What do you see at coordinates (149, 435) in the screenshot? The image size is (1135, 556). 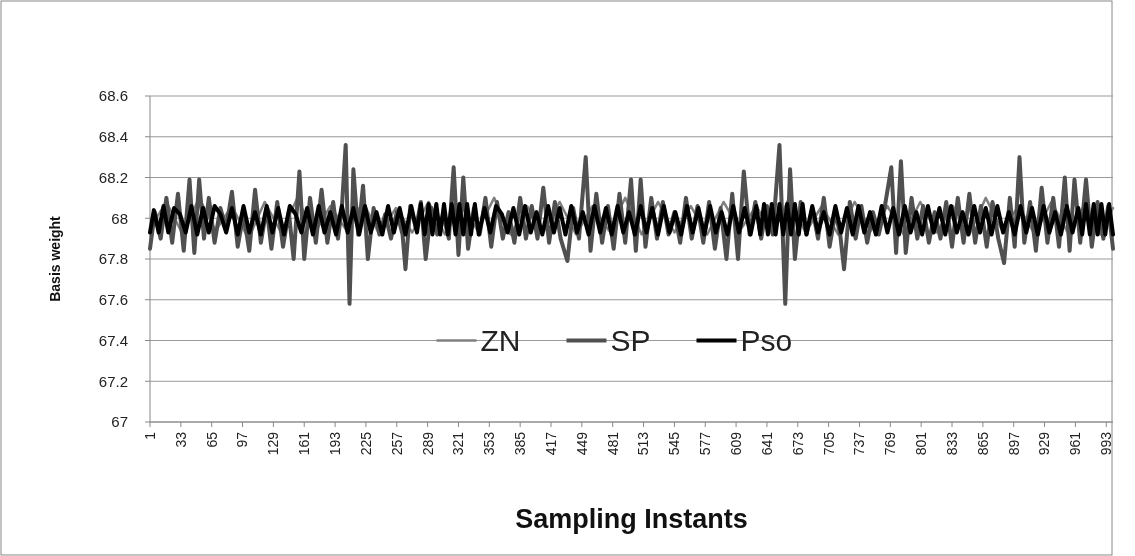 I see `x-tick-label: 1` at bounding box center [149, 435].